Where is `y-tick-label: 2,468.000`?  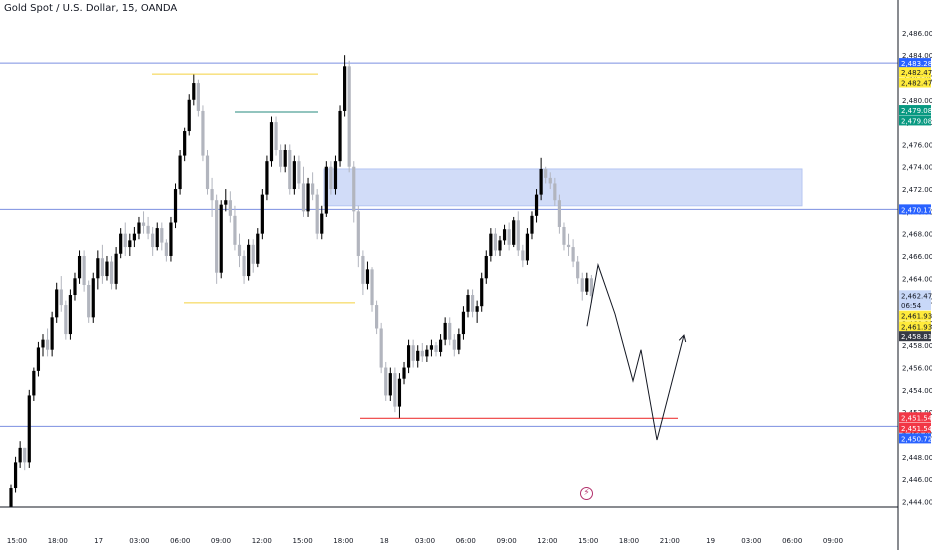 y-tick-label: 2,468.000 is located at coordinates (917, 235).